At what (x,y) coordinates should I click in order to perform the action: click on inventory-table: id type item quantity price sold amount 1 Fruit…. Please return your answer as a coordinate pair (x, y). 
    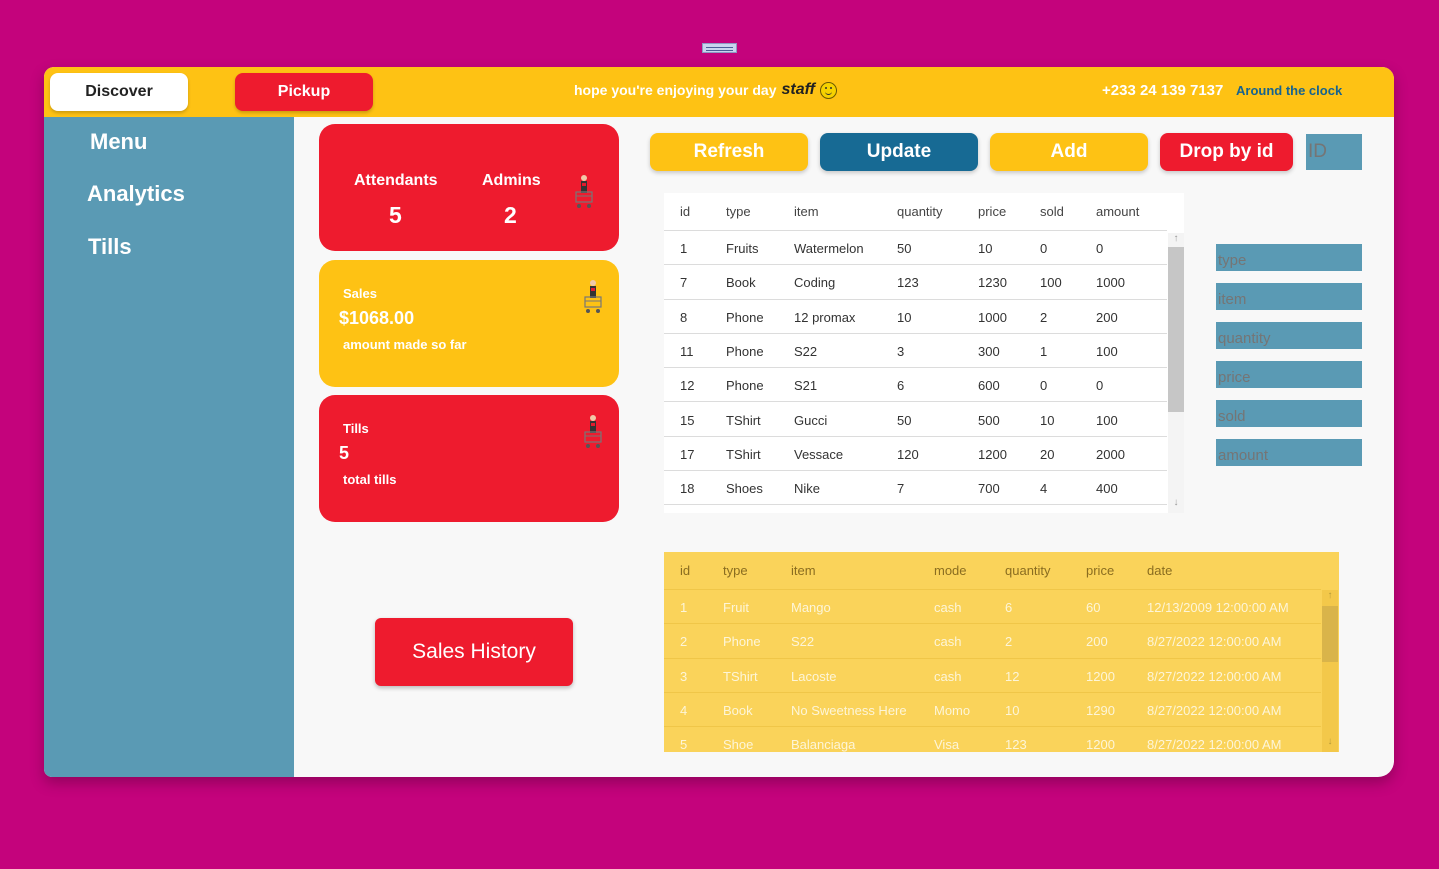
    Looking at the image, I should click on (924, 353).